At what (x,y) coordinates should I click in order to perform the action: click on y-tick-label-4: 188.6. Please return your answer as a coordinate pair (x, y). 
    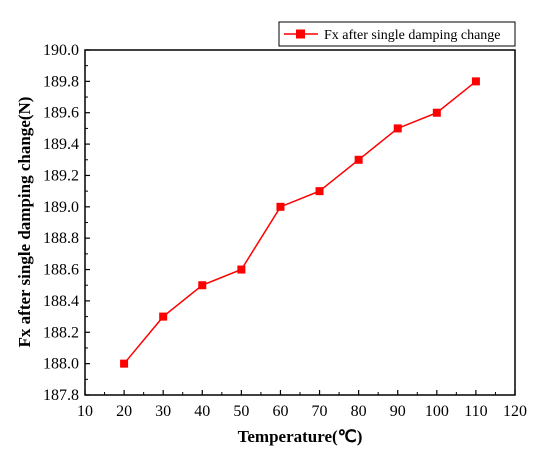
    Looking at the image, I should click on (61, 270).